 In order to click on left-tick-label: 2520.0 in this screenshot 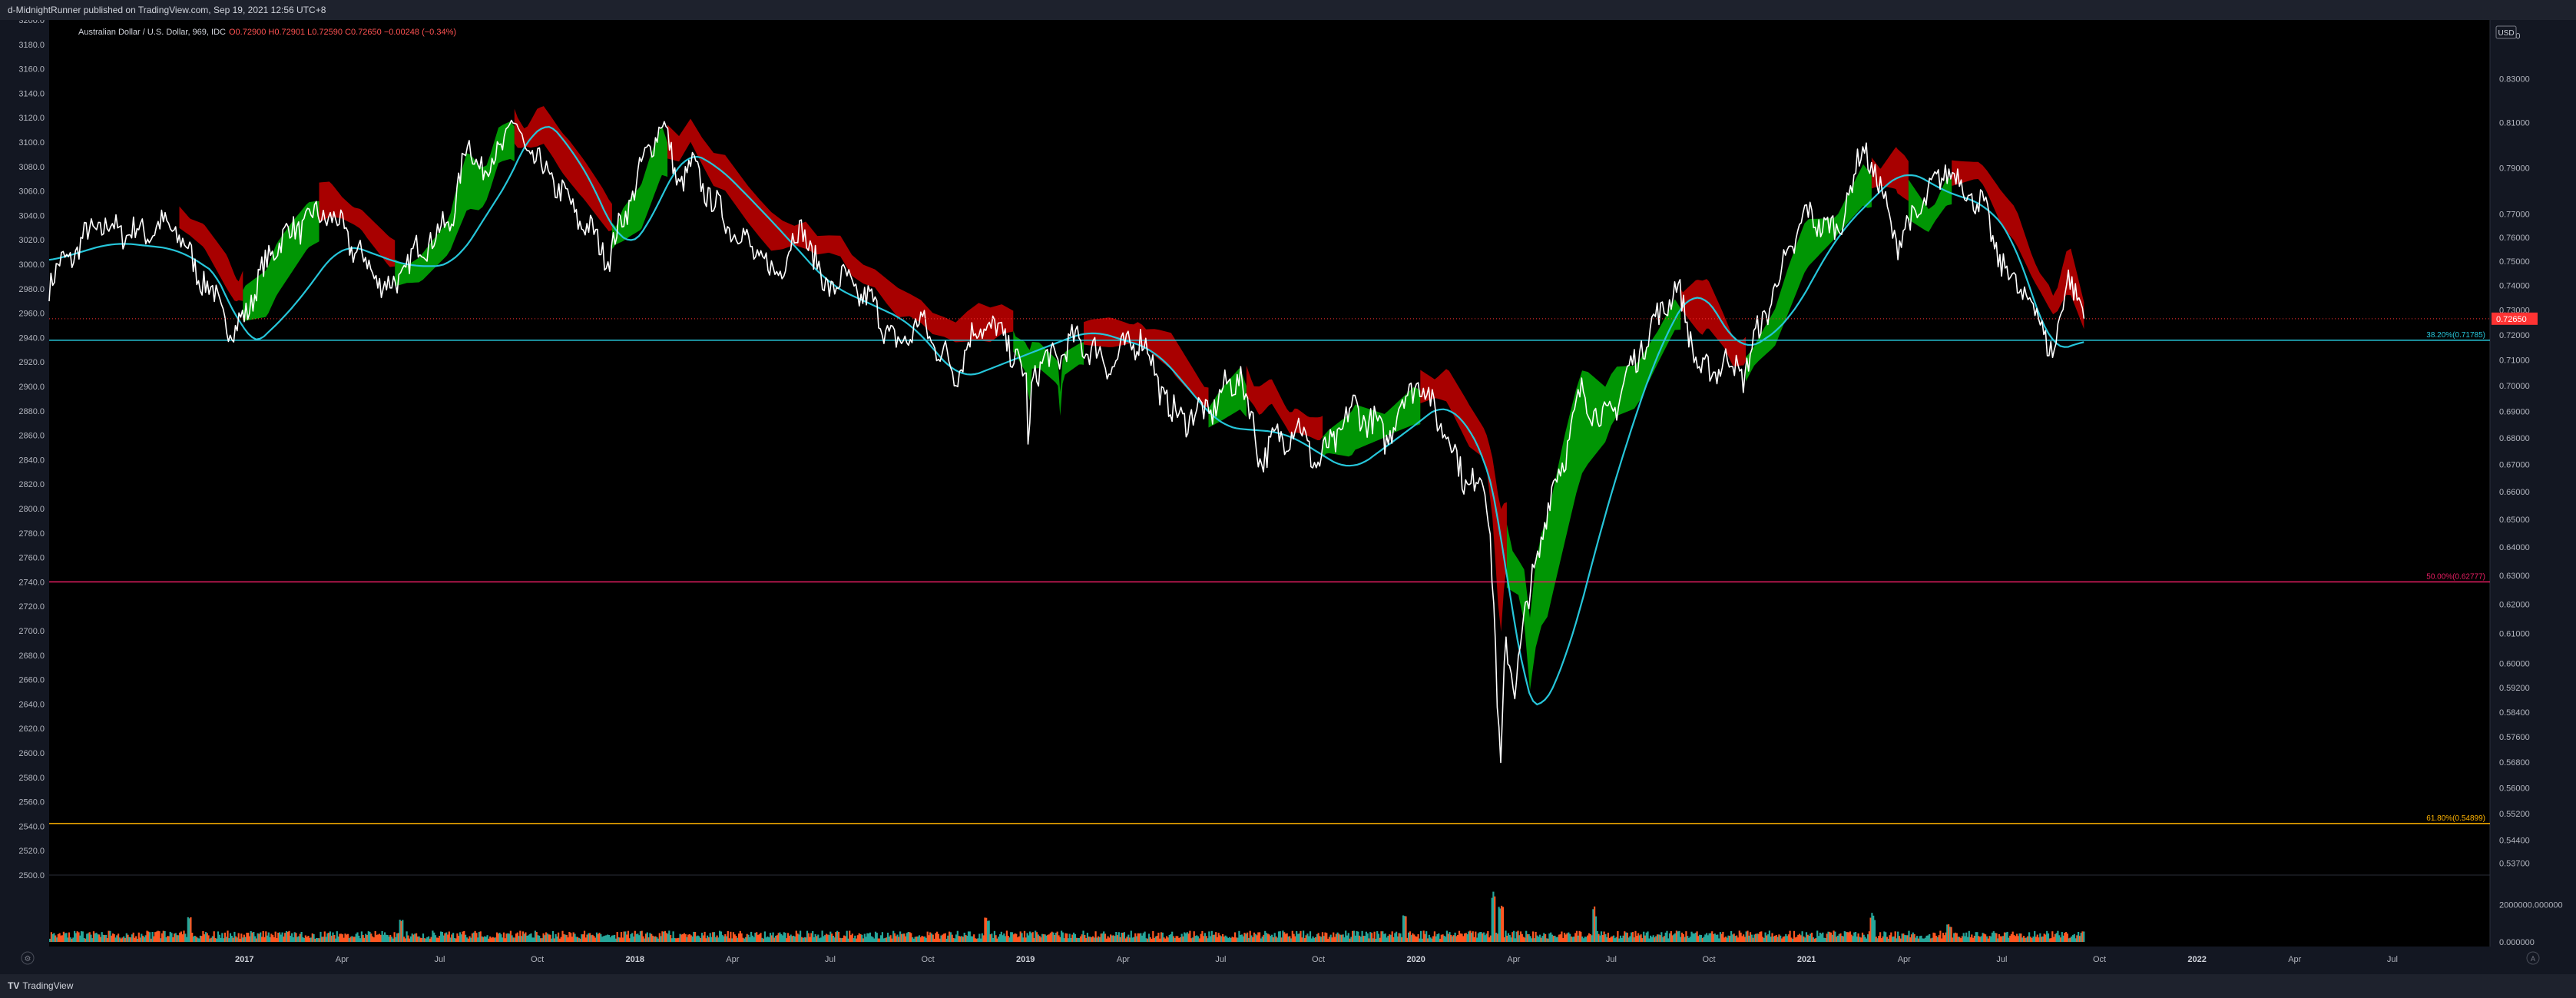, I will do `click(32, 851)`.